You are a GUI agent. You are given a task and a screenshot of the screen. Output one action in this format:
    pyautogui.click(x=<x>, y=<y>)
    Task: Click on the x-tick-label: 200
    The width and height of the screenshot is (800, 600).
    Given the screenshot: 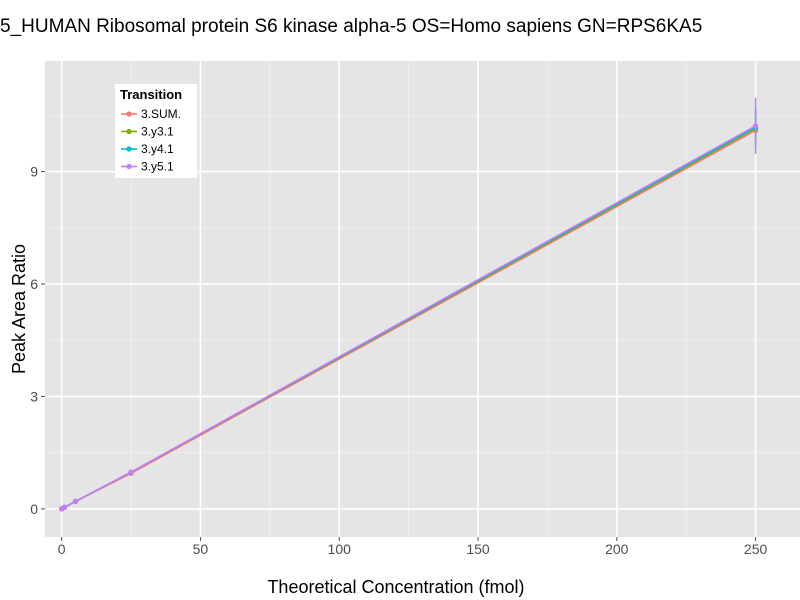 What is the action you would take?
    pyautogui.click(x=617, y=549)
    